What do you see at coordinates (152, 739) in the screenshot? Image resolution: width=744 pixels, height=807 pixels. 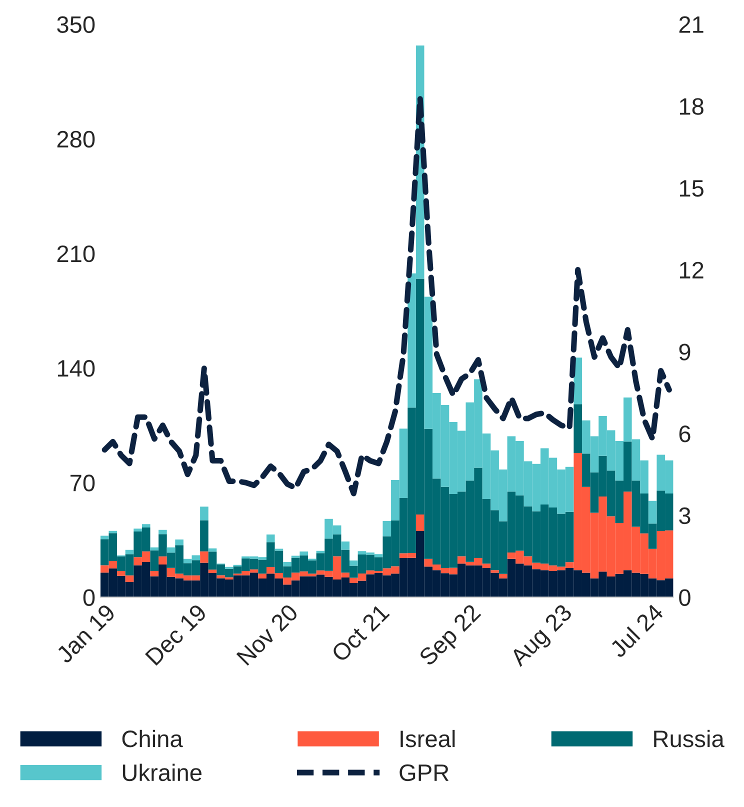 I see `legend-label: China` at bounding box center [152, 739].